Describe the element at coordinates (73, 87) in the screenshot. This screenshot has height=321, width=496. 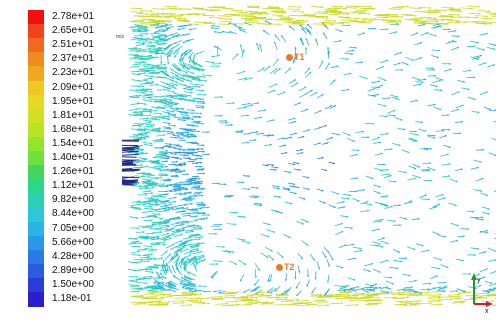
I see `legend-label: 2.09e+01` at that location.